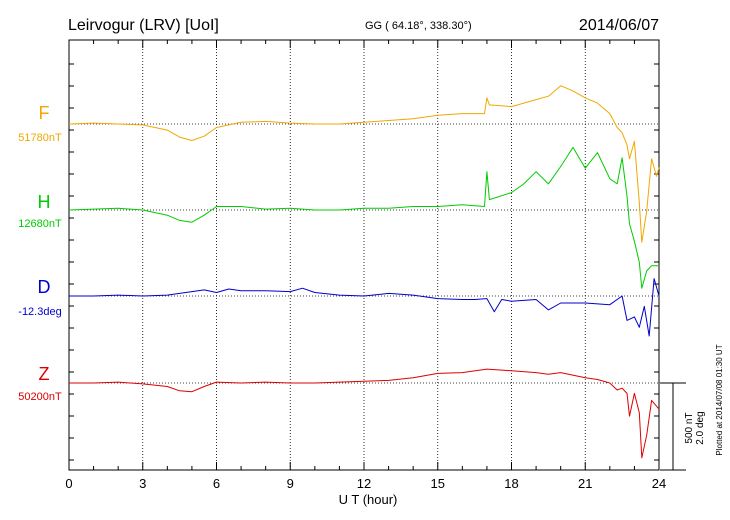  Describe the element at coordinates (44, 374) in the screenshot. I see `series-label-z: Z` at that location.